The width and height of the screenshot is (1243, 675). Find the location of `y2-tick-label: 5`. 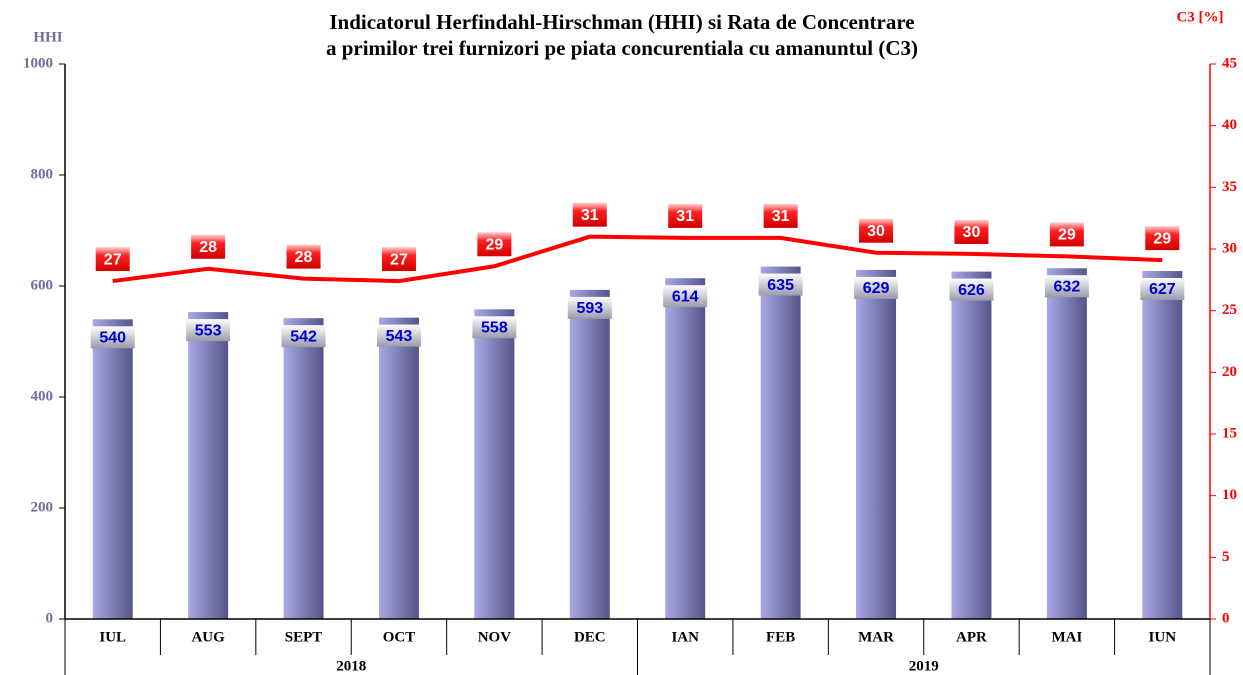

y2-tick-label: 5 is located at coordinates (1226, 557).